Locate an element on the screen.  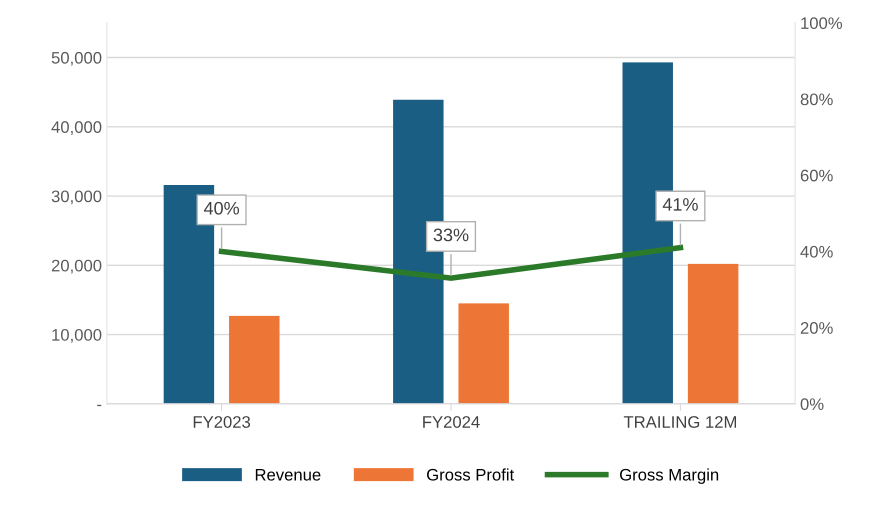
y2-tick-label: 40% is located at coordinates (816, 252).